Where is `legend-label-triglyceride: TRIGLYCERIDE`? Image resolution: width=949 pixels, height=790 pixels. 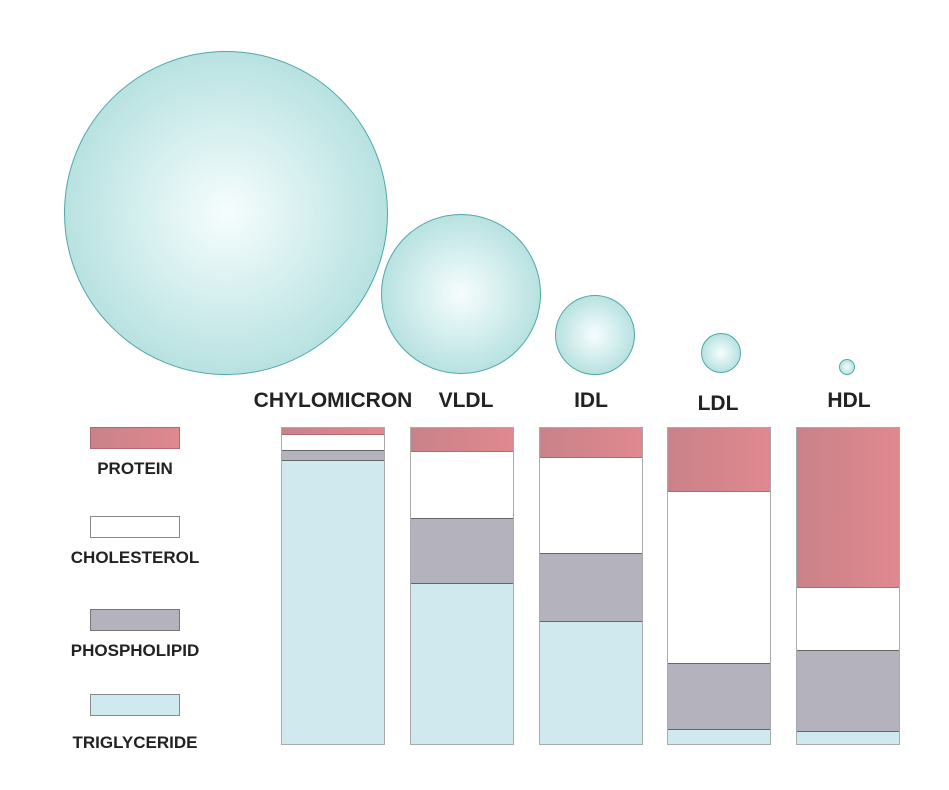 legend-label-triglyceride: TRIGLYCERIDE is located at coordinates (135, 742).